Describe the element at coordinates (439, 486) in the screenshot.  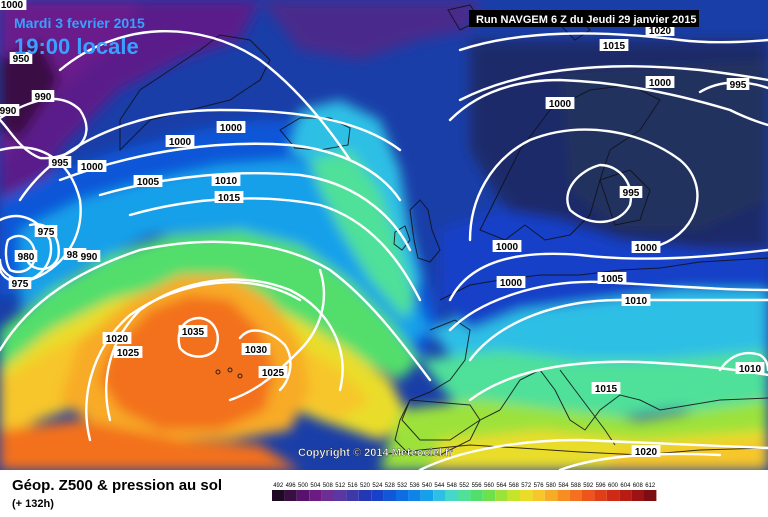
I see `legend-tick: 544` at that location.